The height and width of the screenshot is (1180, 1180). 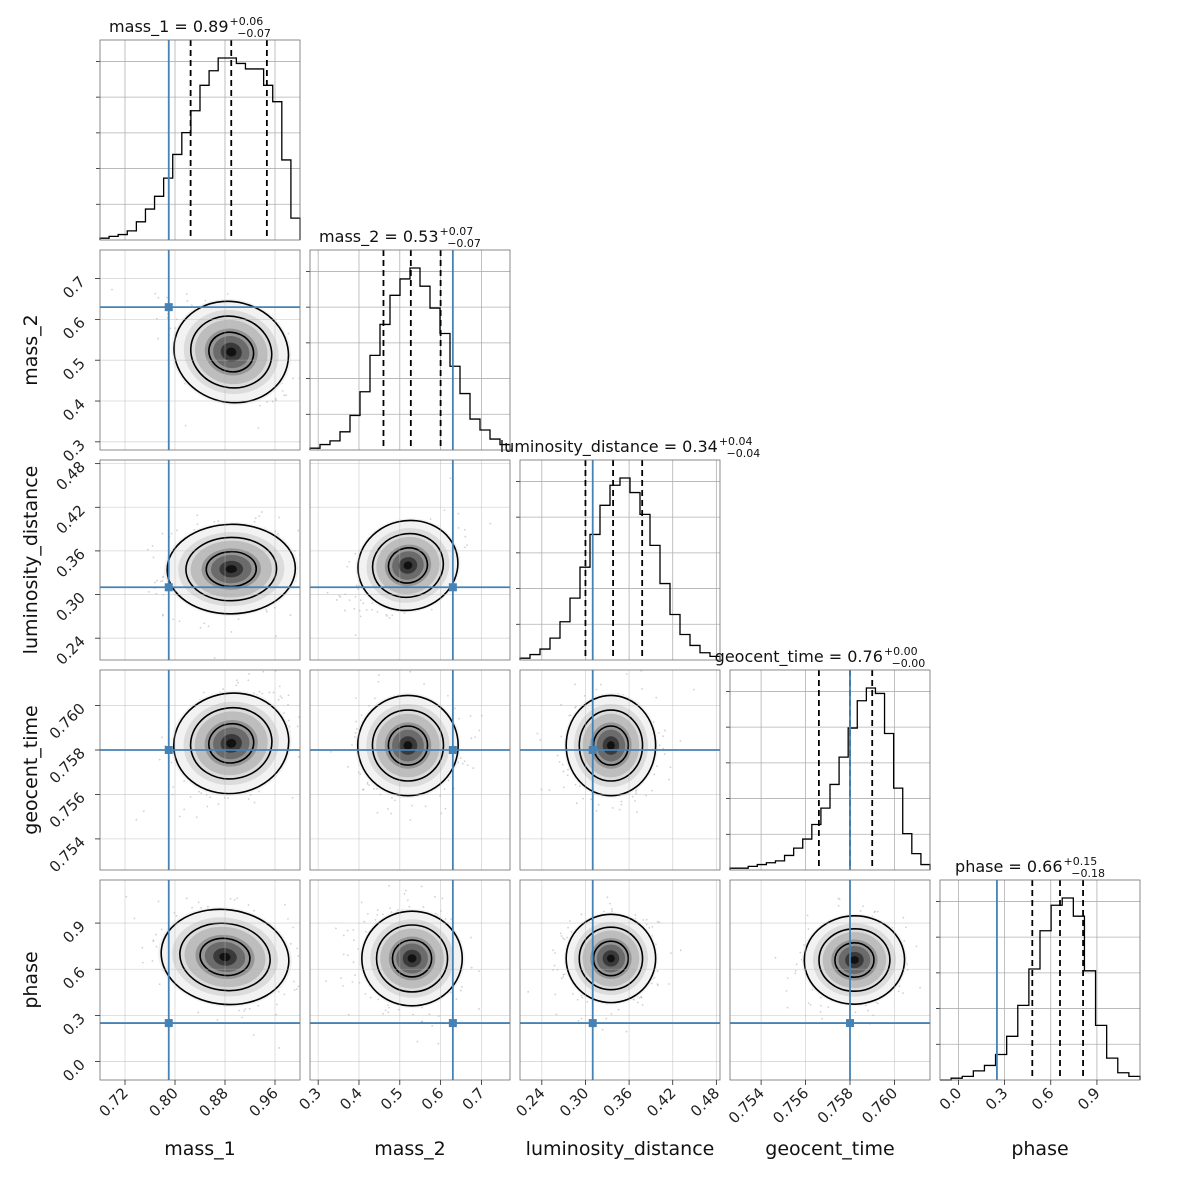 I want to click on y-axis-label-mass_2: mass_2, so click(x=31, y=350).